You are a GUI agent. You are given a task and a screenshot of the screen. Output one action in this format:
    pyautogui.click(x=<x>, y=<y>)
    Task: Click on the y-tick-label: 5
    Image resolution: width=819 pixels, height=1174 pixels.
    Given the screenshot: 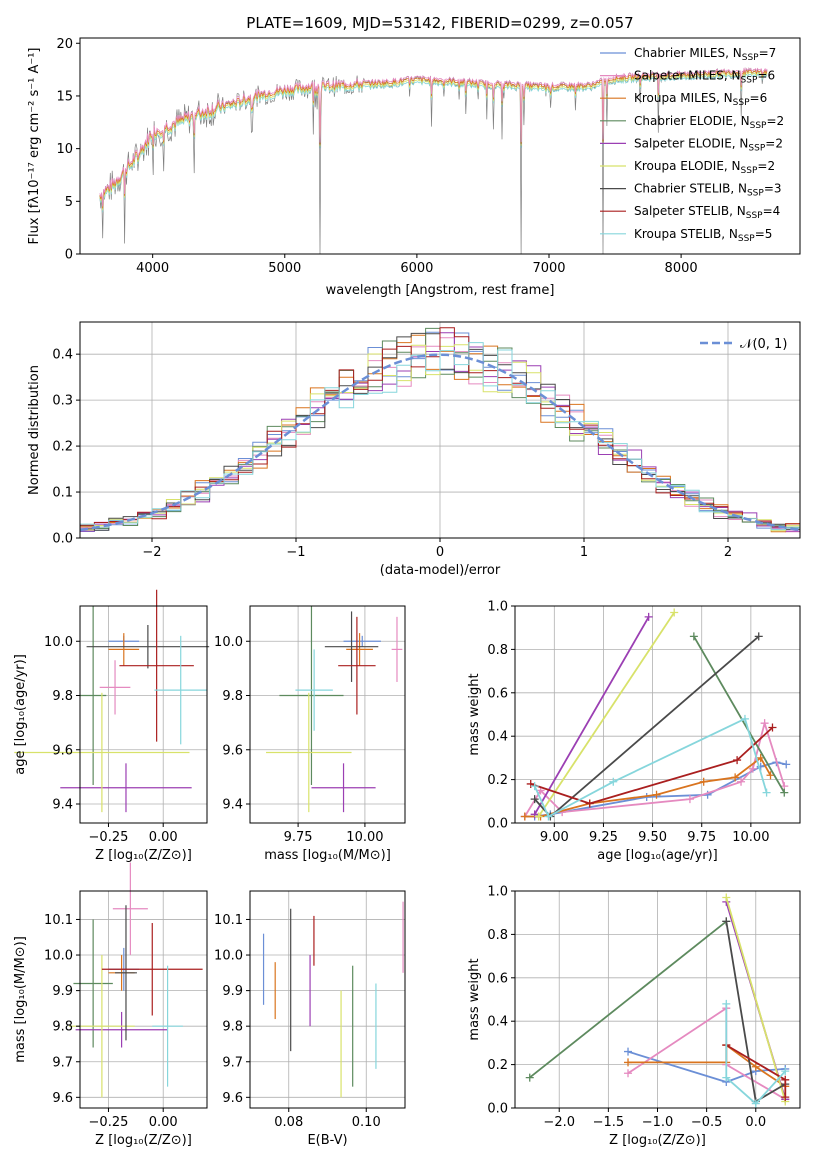 What is the action you would take?
    pyautogui.click(x=69, y=202)
    